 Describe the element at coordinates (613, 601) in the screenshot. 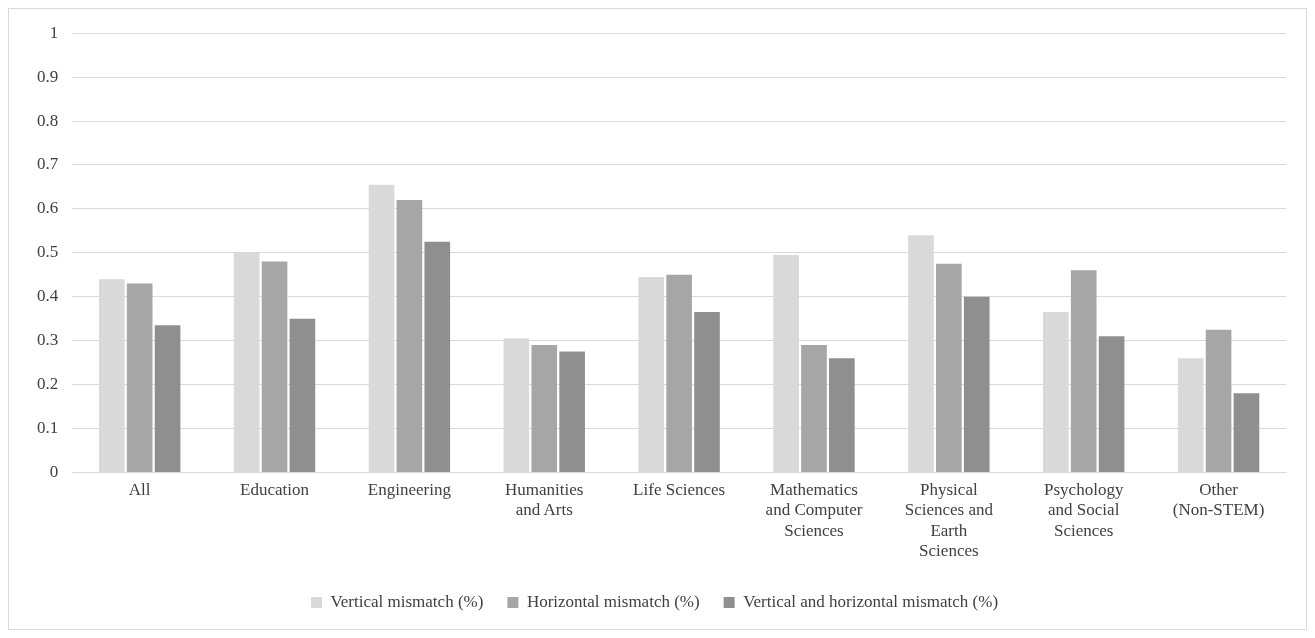

I see `legend-label: Horizontal mismatch (%)` at that location.